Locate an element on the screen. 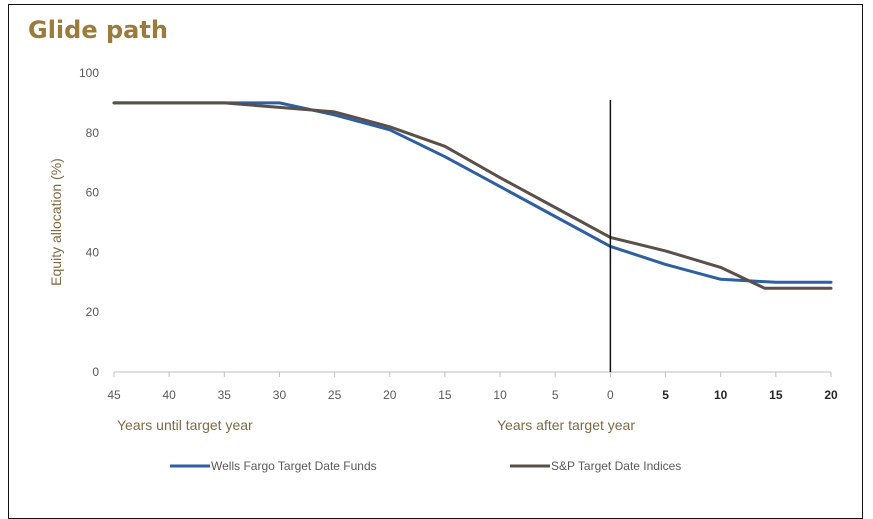  x-tick-label: 0 is located at coordinates (610, 395).